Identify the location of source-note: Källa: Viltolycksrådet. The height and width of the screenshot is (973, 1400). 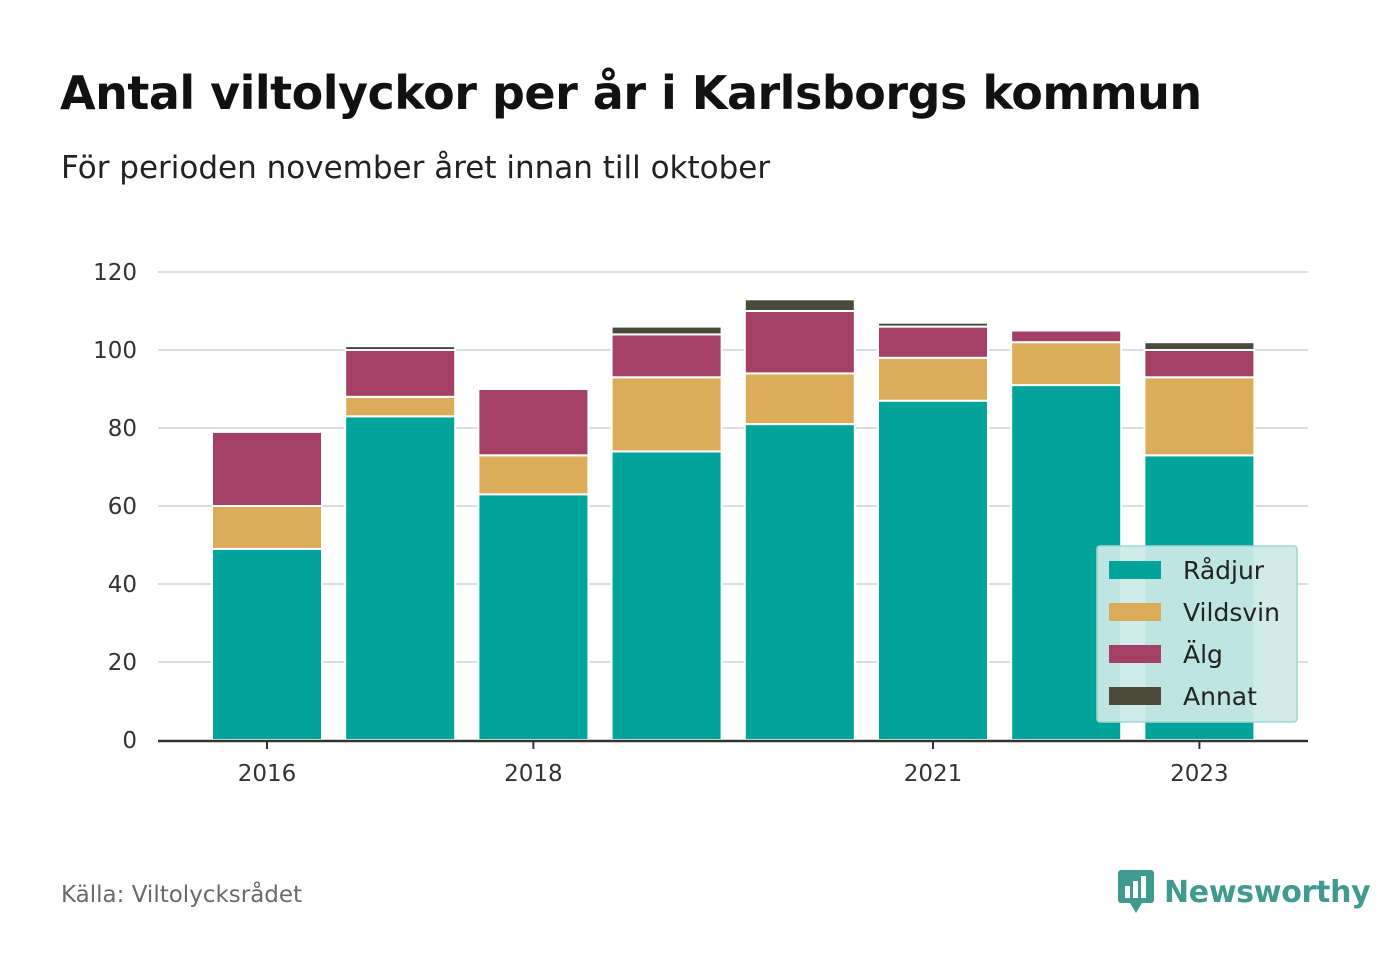
(182, 895).